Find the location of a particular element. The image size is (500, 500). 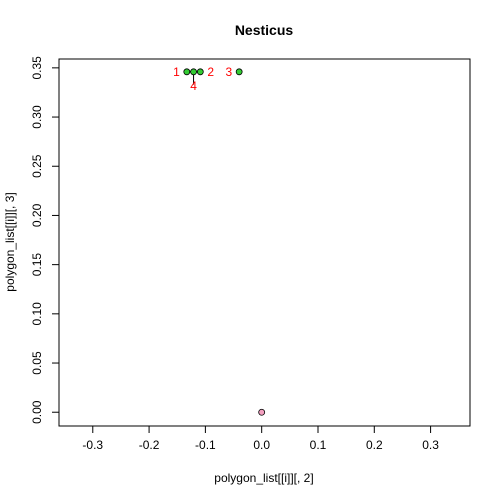

point-label: 1 is located at coordinates (176, 72).